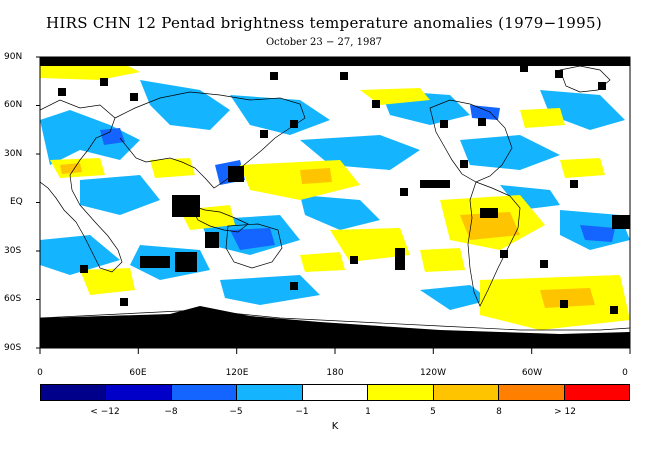 This screenshot has width=648, height=468. Describe the element at coordinates (16, 202) in the screenshot. I see `lat-label-eq: EQ` at that location.